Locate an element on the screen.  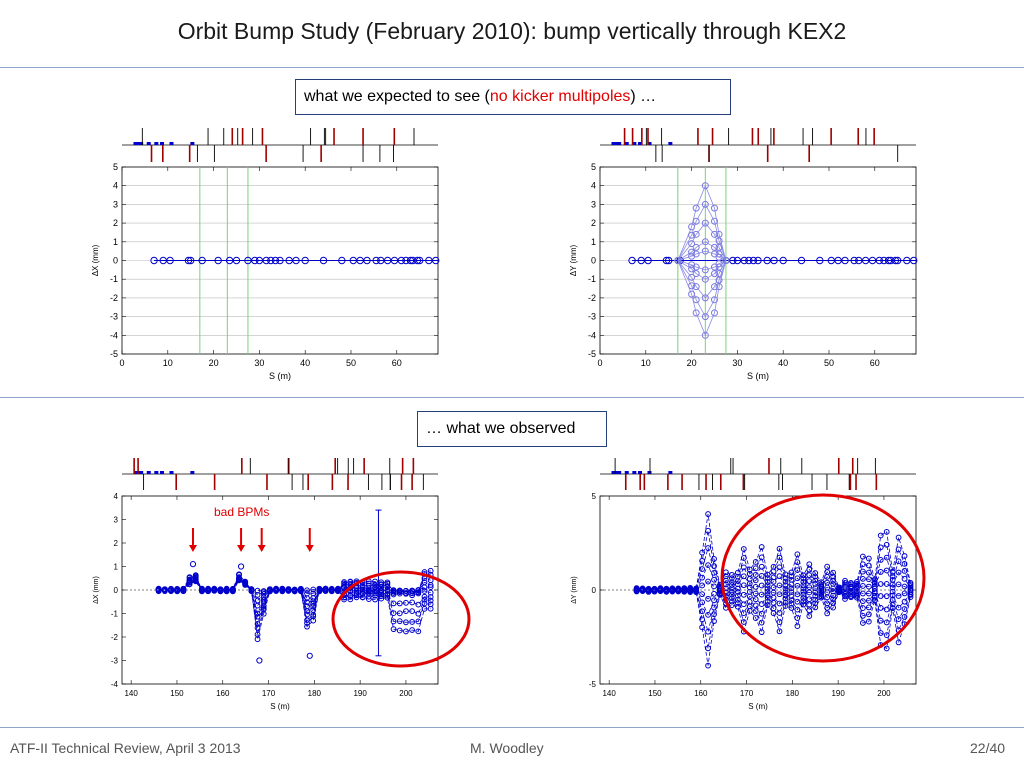
chart-observed-y: 5 0 -5 140 150 160 170 180 190 200 S (m) ΔY (mm) is located at coordinates (748, 584).